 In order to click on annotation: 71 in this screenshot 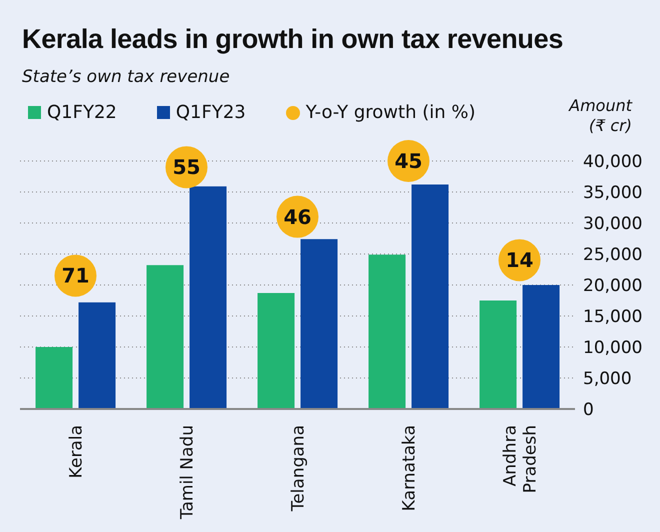, I will do `click(76, 276)`.